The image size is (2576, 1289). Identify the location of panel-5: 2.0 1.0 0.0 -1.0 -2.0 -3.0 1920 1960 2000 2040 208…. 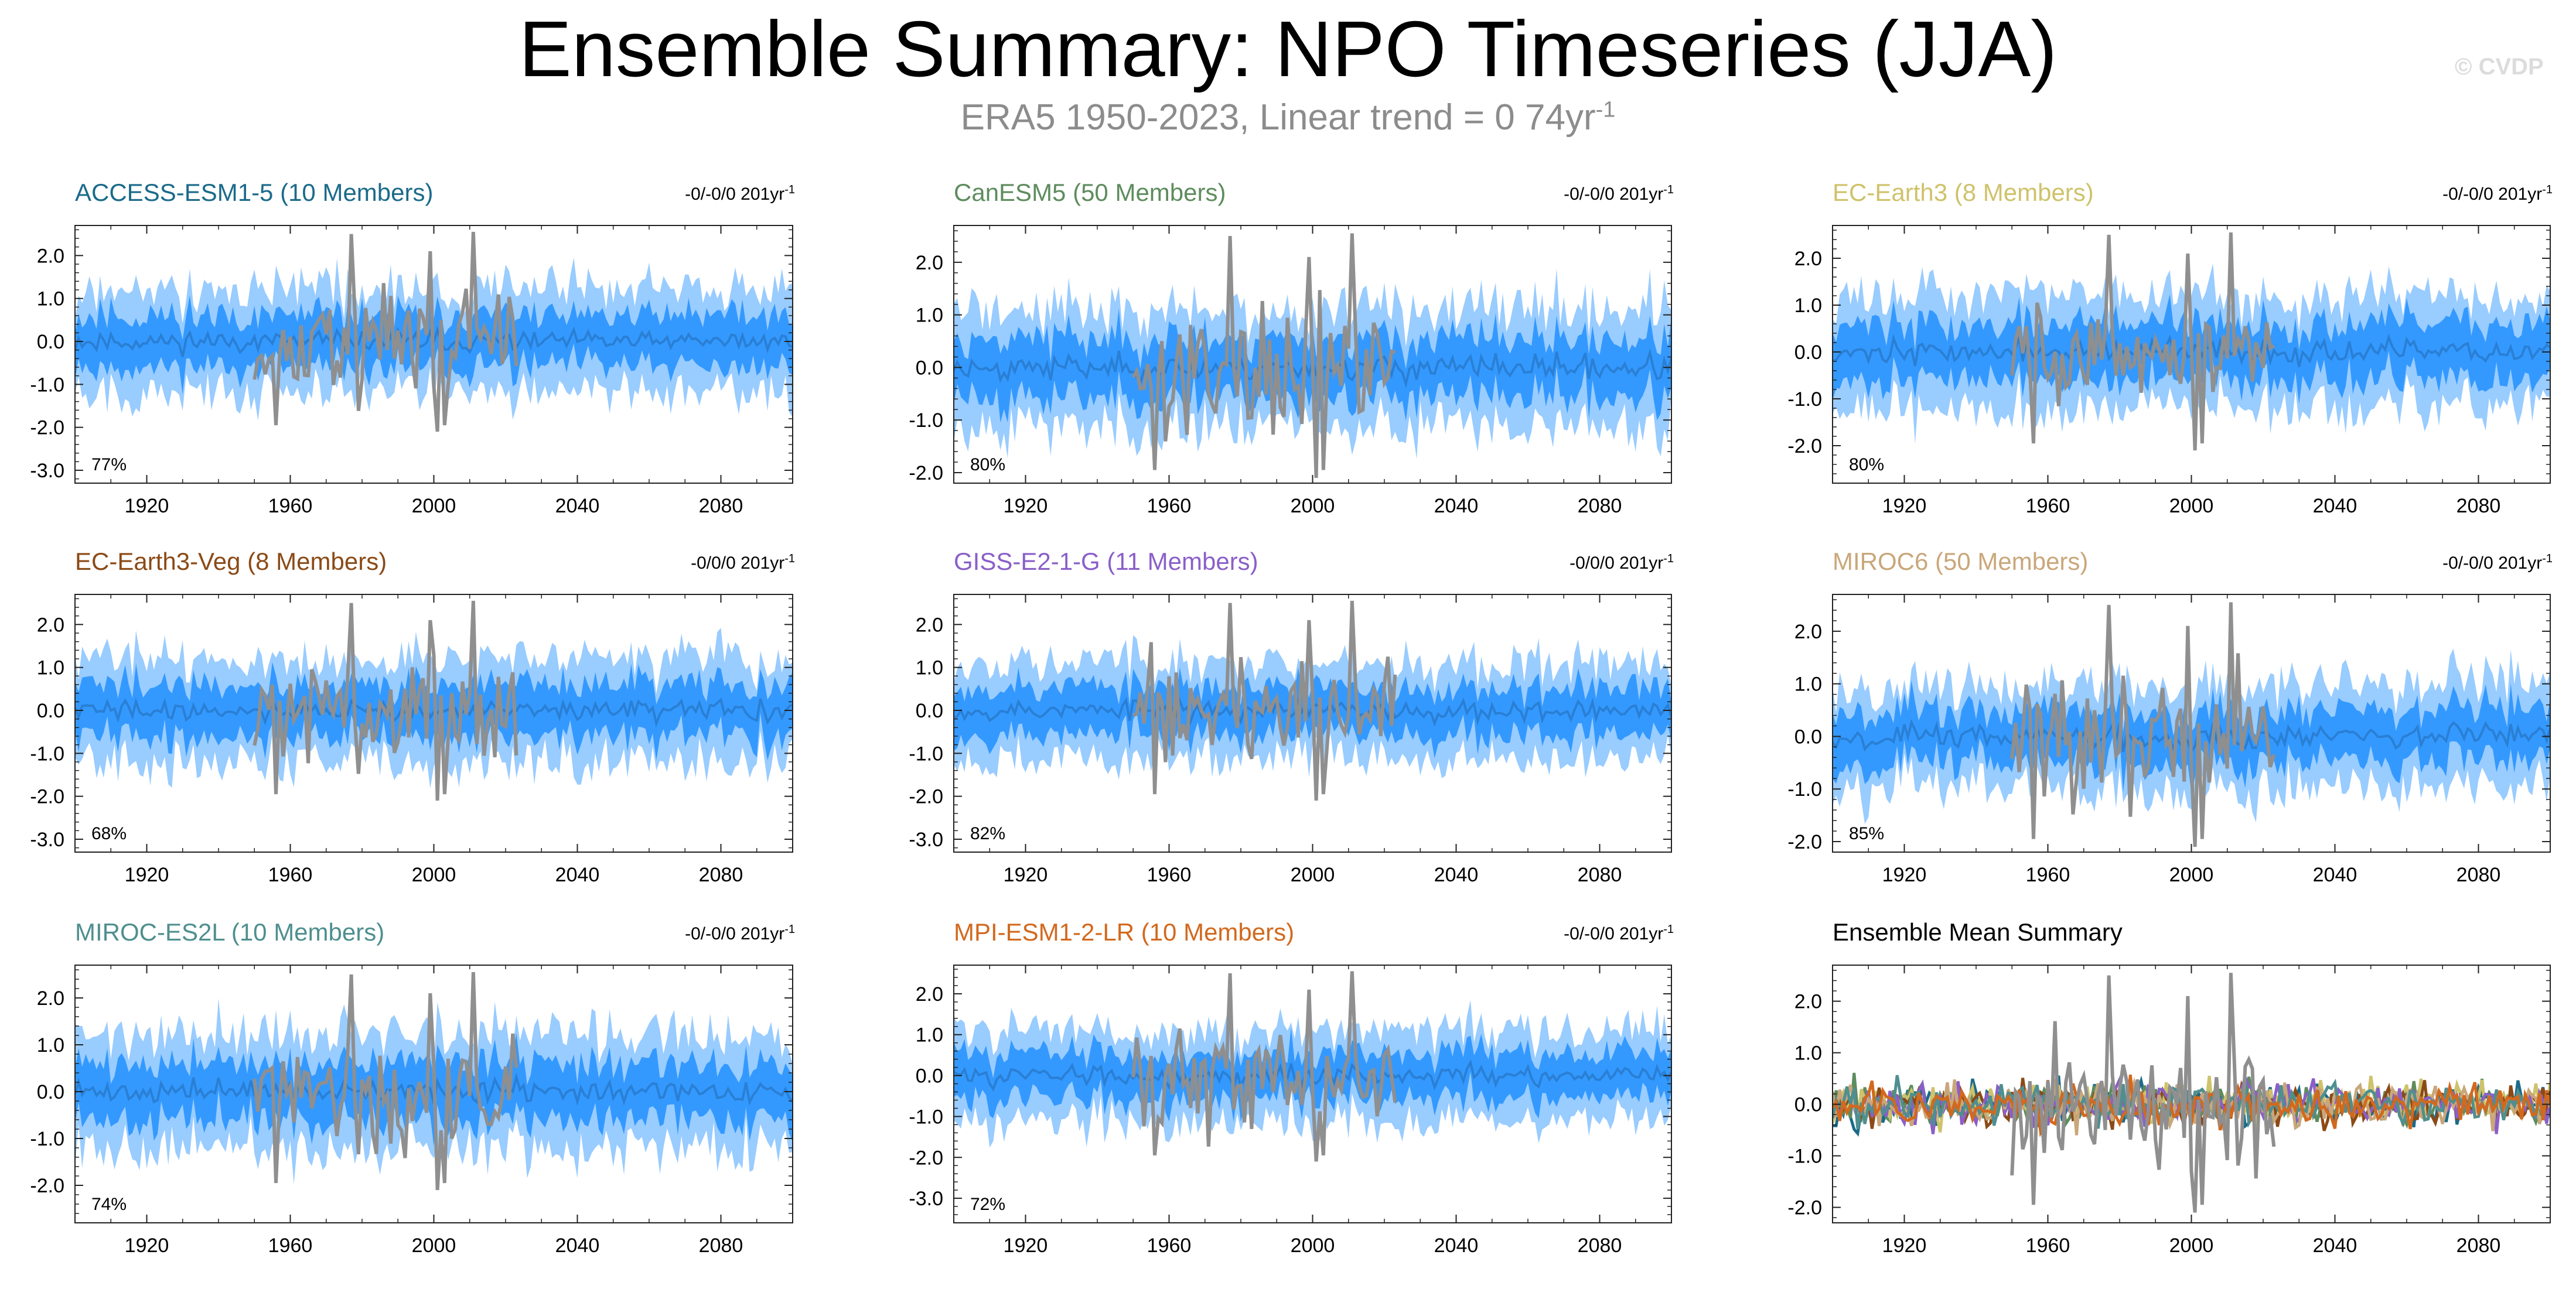
(1290, 740).